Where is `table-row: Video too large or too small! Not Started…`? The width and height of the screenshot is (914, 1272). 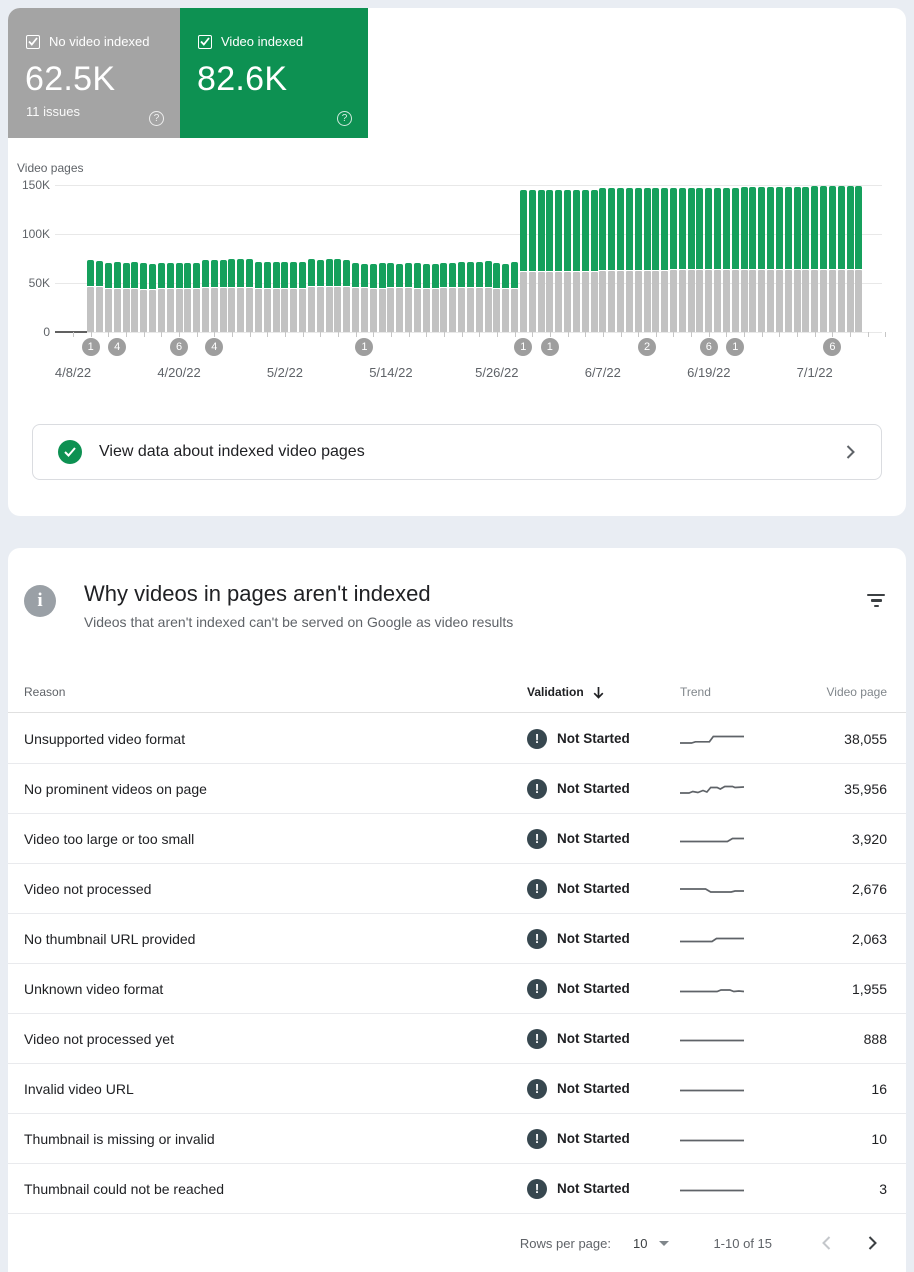
table-row: Video too large or too small! Not Started… is located at coordinates (457, 839).